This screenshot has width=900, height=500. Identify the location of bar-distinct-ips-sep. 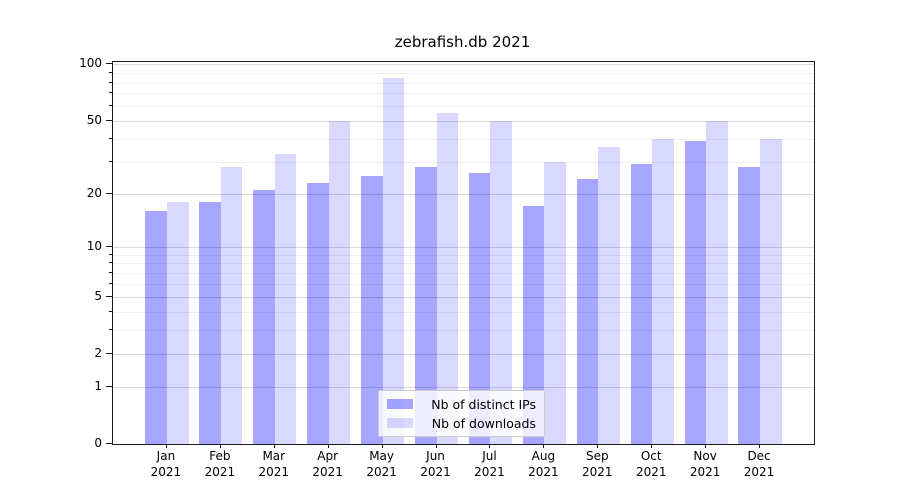
(587, 311).